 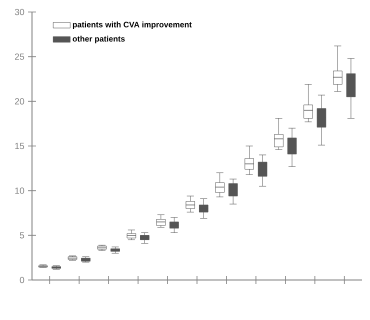 What do you see at coordinates (19, 146) in the screenshot?
I see `y-tick-label: 15` at bounding box center [19, 146].